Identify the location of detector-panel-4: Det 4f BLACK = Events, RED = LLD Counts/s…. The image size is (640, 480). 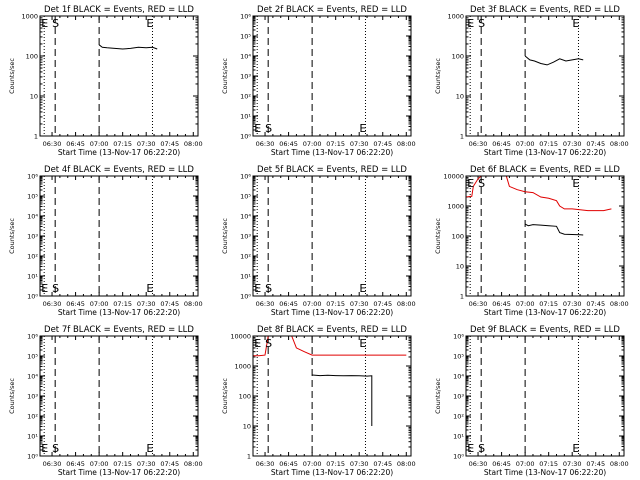
(105, 241).